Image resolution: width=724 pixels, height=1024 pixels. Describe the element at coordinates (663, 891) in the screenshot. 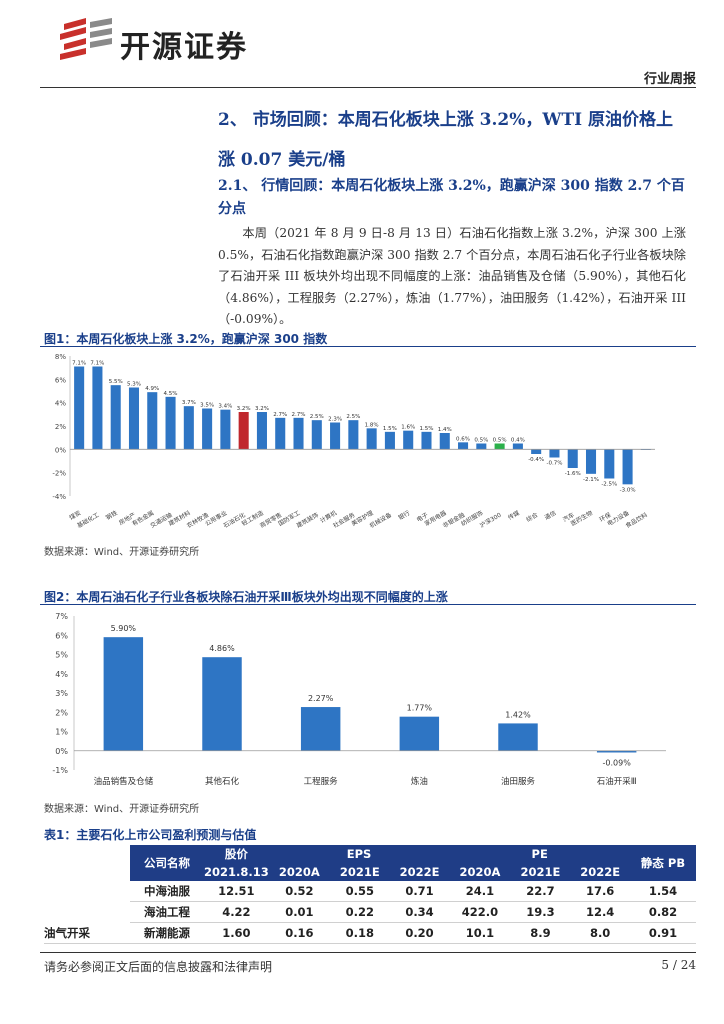

I see `table-value-cell: 1.54` at that location.